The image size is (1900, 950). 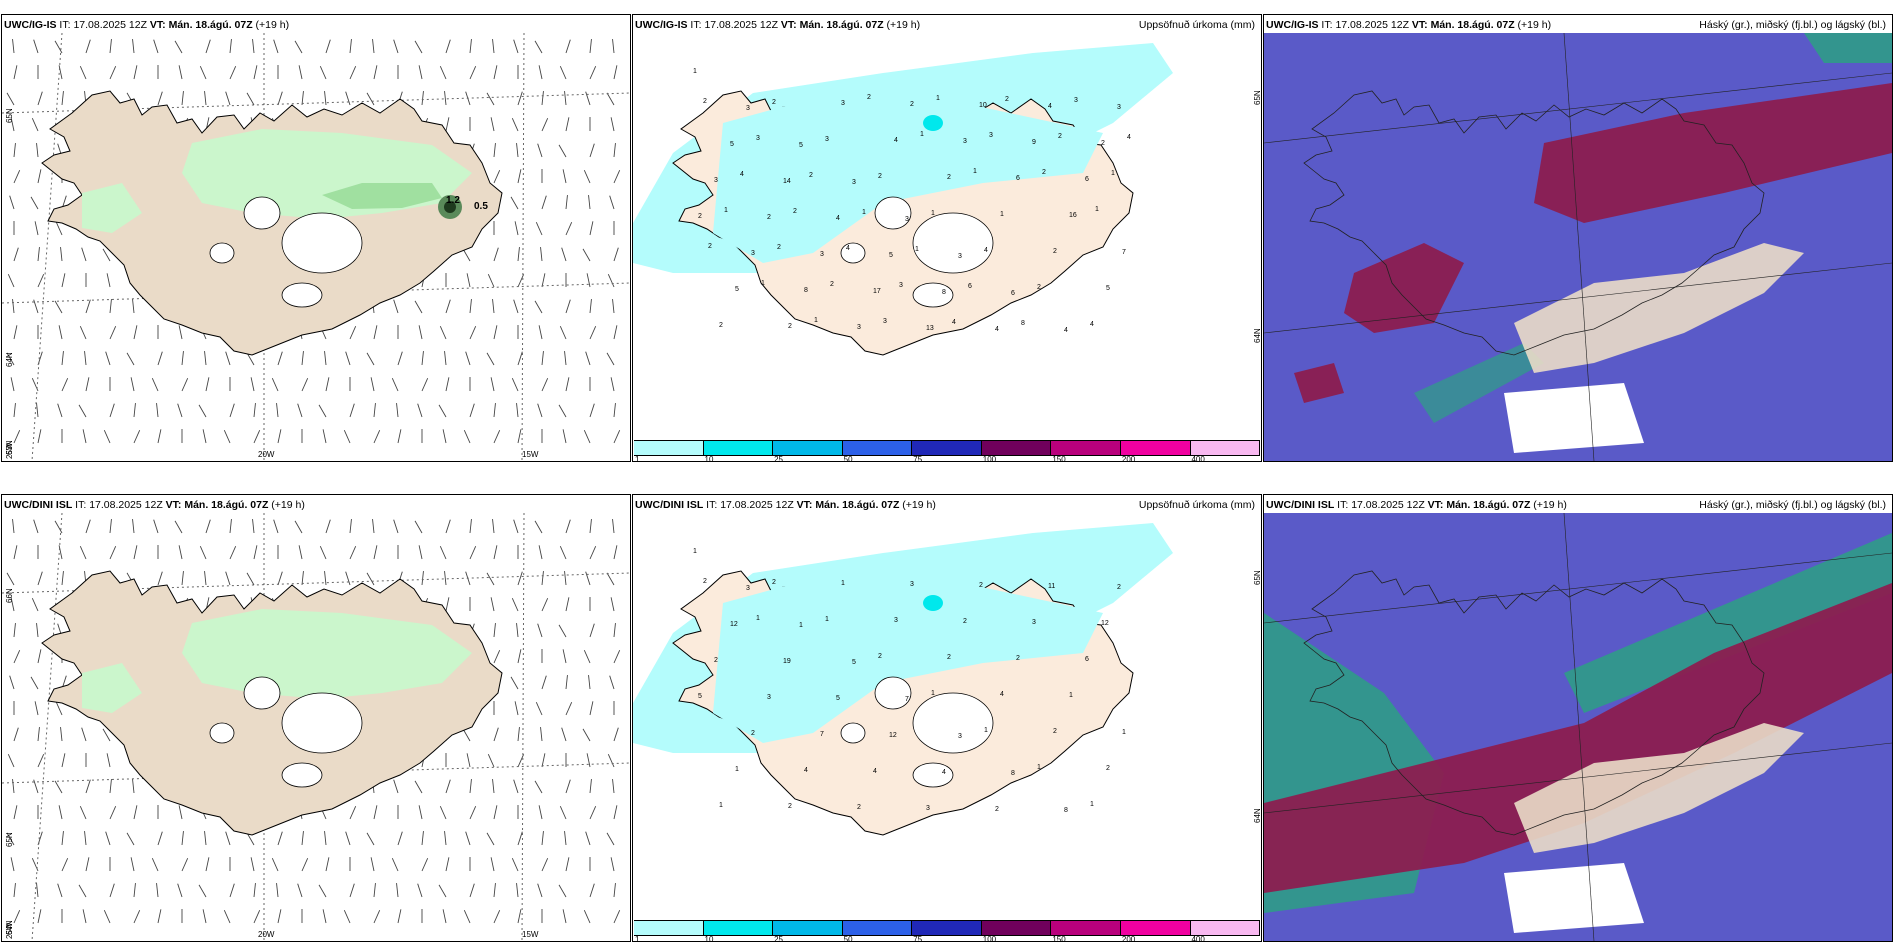 What do you see at coordinates (38, 505) in the screenshot?
I see `model-name: UWC/DINI ISL` at bounding box center [38, 505].